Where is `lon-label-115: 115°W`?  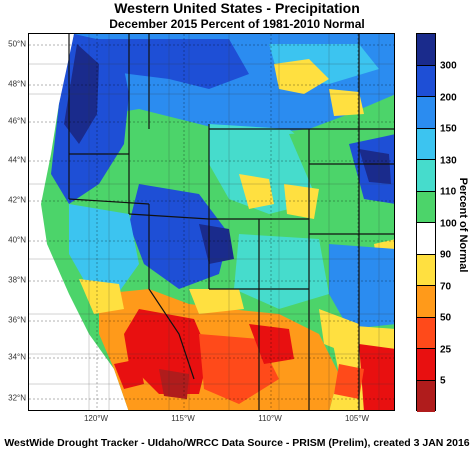
lon-label-115: 115°W is located at coordinates (183, 418).